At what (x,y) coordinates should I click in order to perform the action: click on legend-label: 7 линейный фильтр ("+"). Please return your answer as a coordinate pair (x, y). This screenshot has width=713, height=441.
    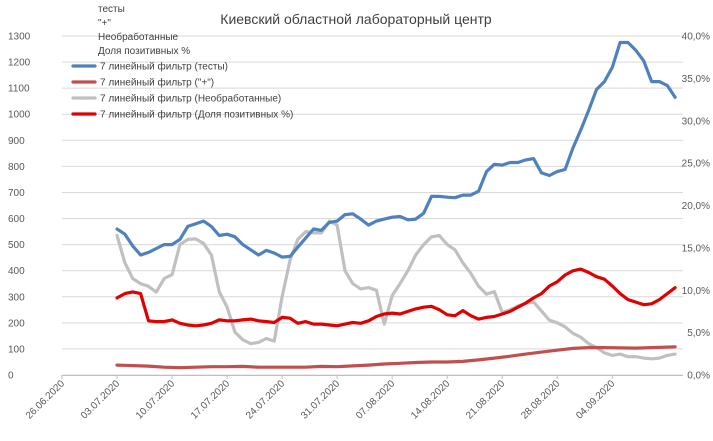
    Looking at the image, I should click on (157, 83).